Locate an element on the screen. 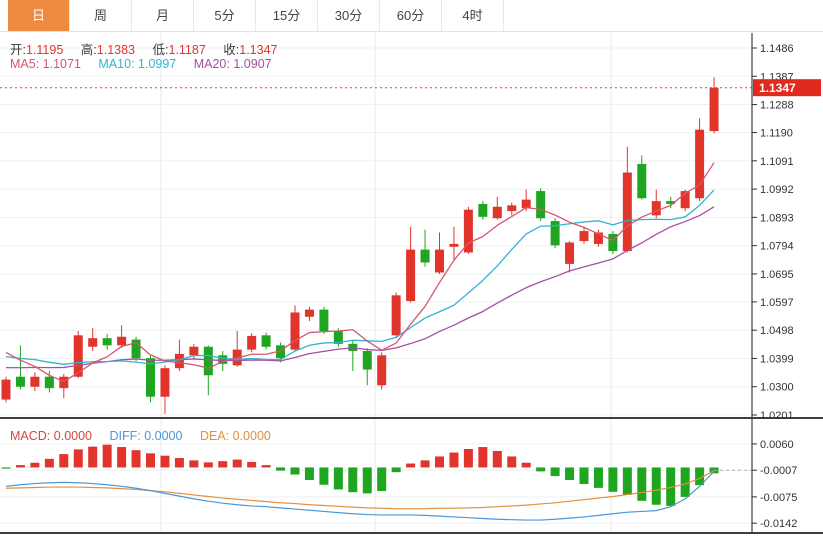 This screenshot has height=540, width=823. svg-text: -0.0007 is located at coordinates (778, 471).